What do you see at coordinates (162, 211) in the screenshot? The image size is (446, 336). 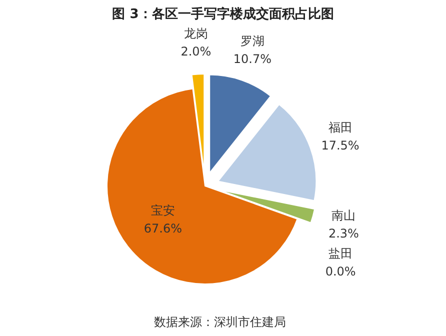 I see `slice-label: 宝安` at bounding box center [162, 211].